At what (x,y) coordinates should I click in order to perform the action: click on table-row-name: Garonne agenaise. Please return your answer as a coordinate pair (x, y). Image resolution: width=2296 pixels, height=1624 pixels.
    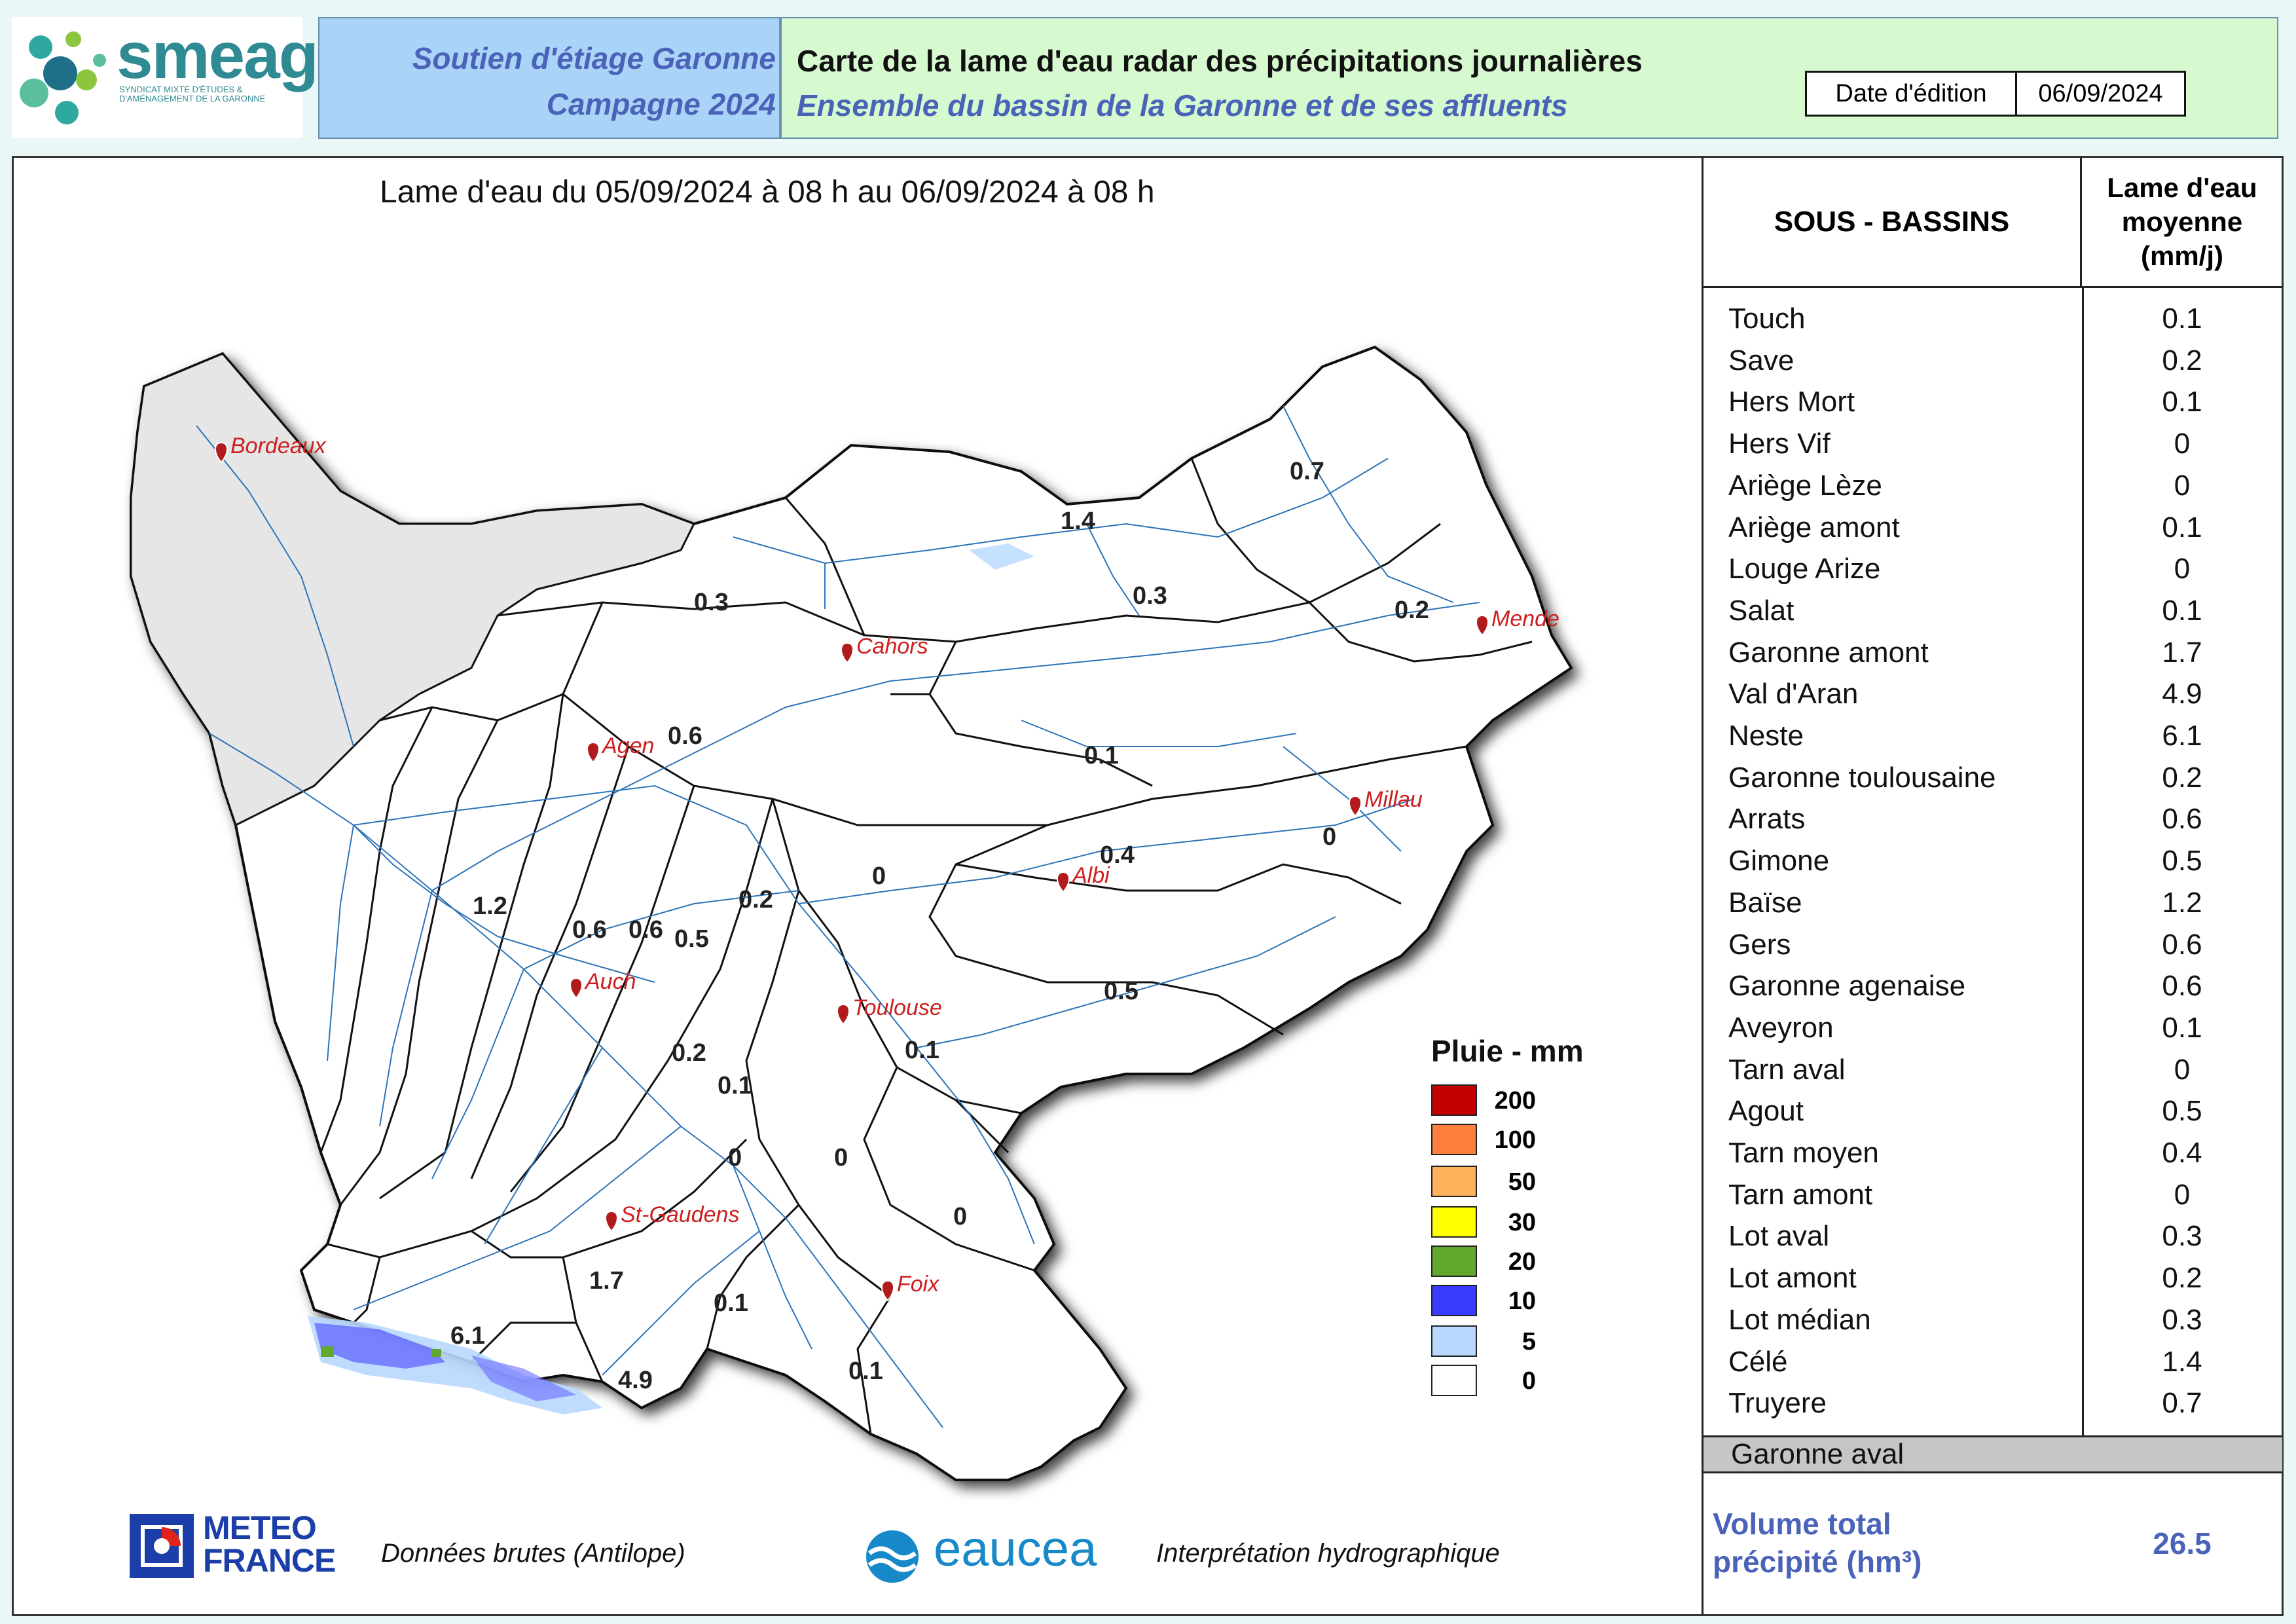
    Looking at the image, I should click on (1847, 986).